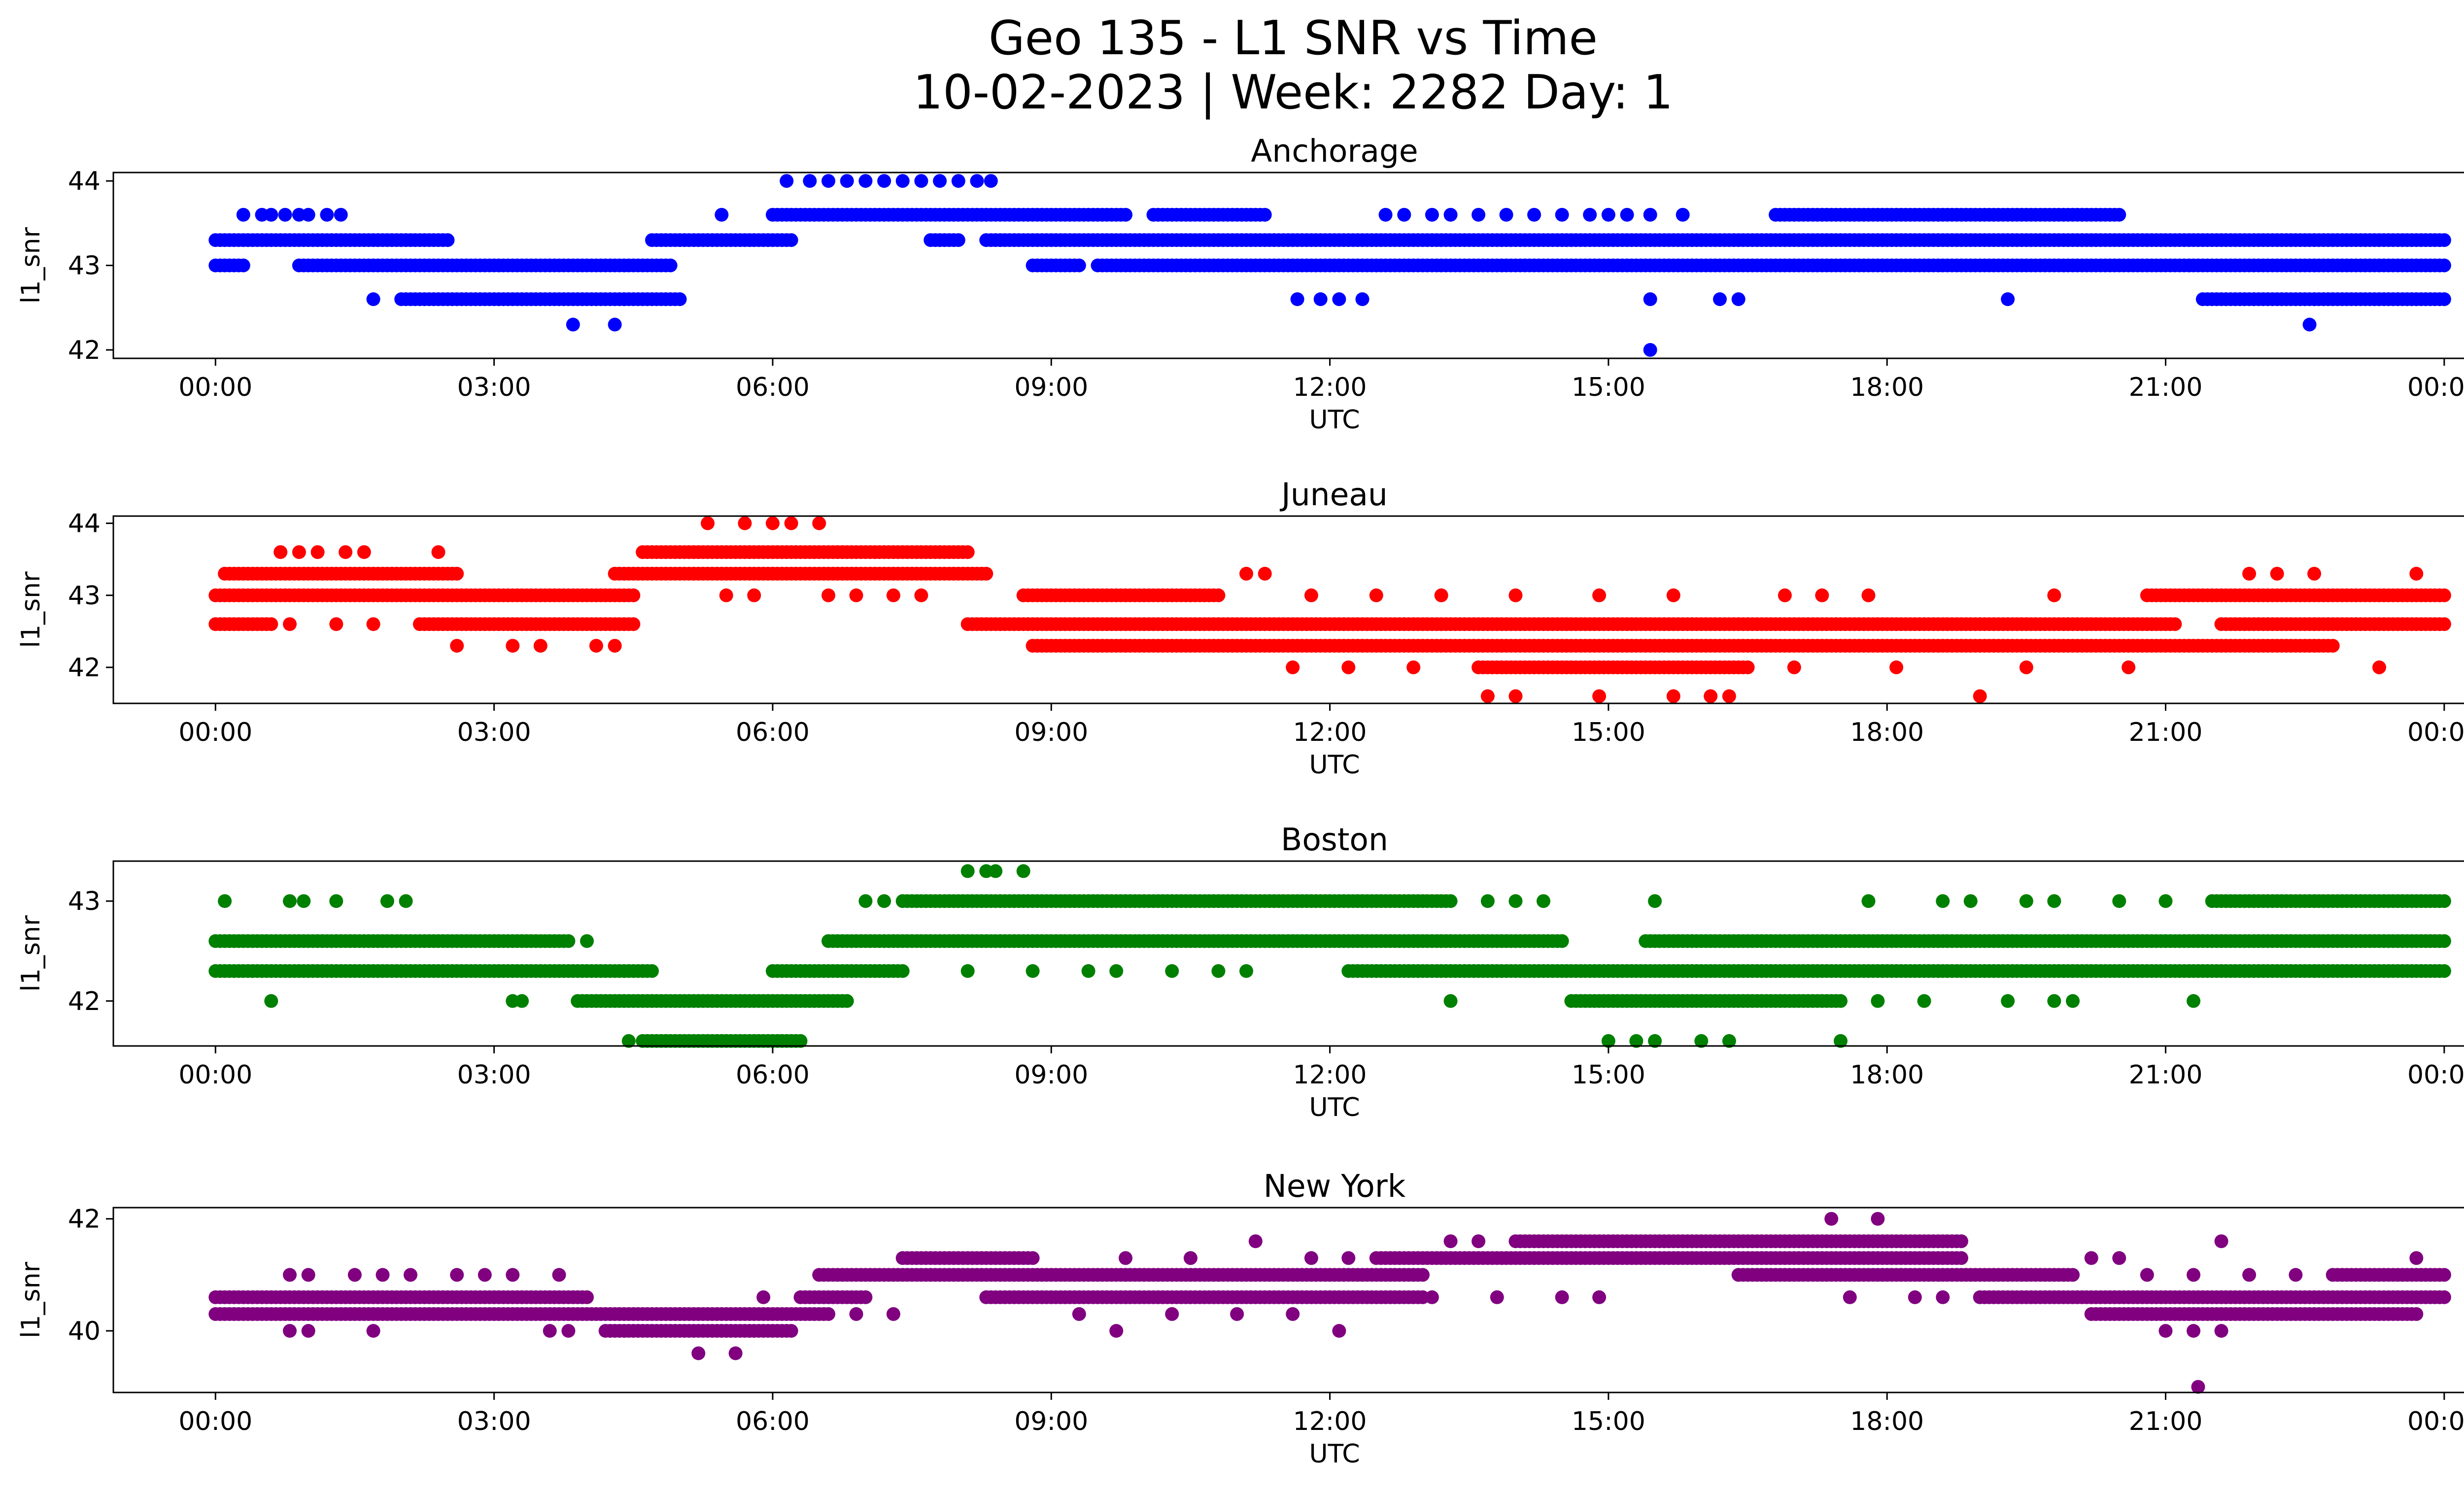 This screenshot has height=1495, width=2464. What do you see at coordinates (84, 181) in the screenshot?
I see `y-tick-label: 44` at bounding box center [84, 181].